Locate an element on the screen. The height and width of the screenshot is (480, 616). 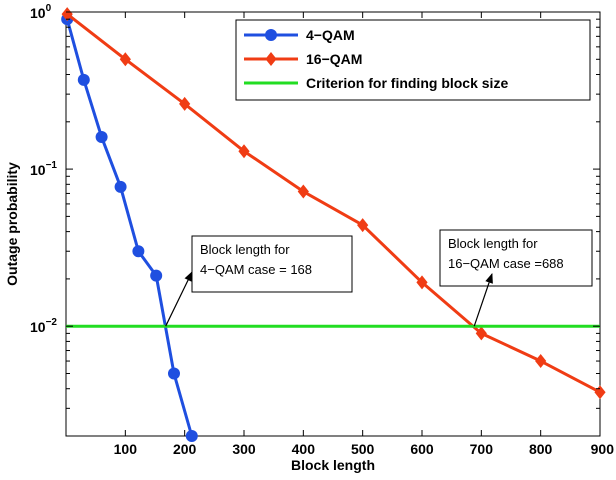
y-tick-label: 10⁻¹ is located at coordinates (43, 169).